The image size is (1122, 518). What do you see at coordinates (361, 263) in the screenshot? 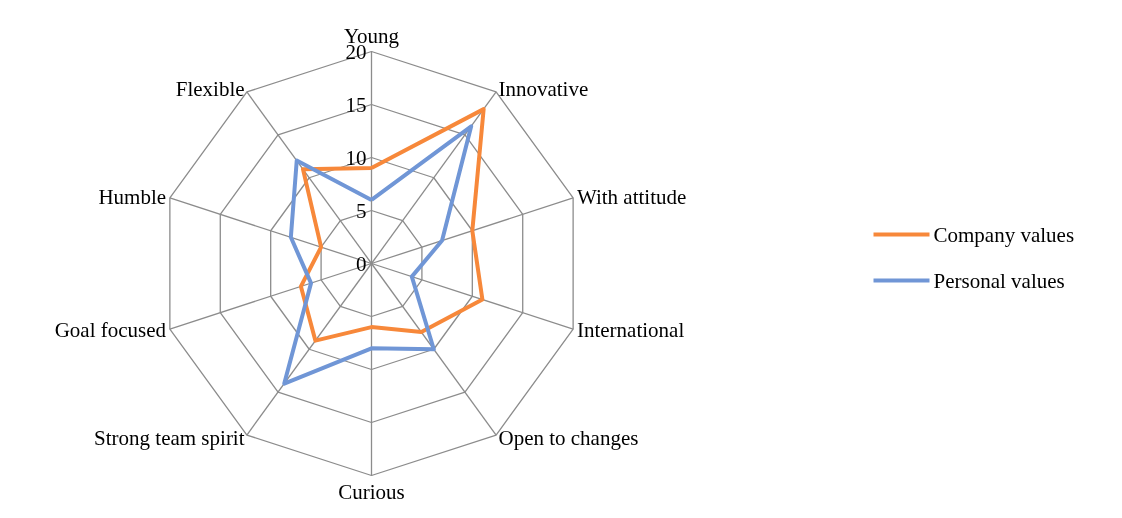
I see `y-tick-label: 0` at bounding box center [361, 263].